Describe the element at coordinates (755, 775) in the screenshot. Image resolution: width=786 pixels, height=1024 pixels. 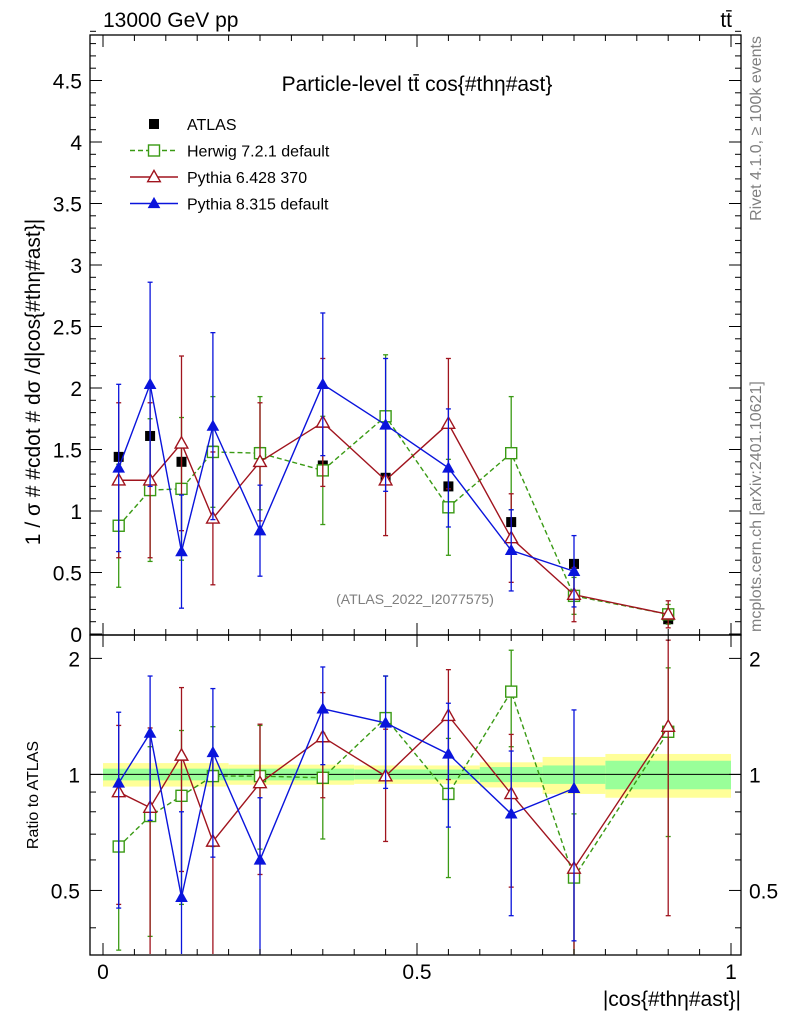
I see `ratio-ytick-label-right-1: 1` at that location.